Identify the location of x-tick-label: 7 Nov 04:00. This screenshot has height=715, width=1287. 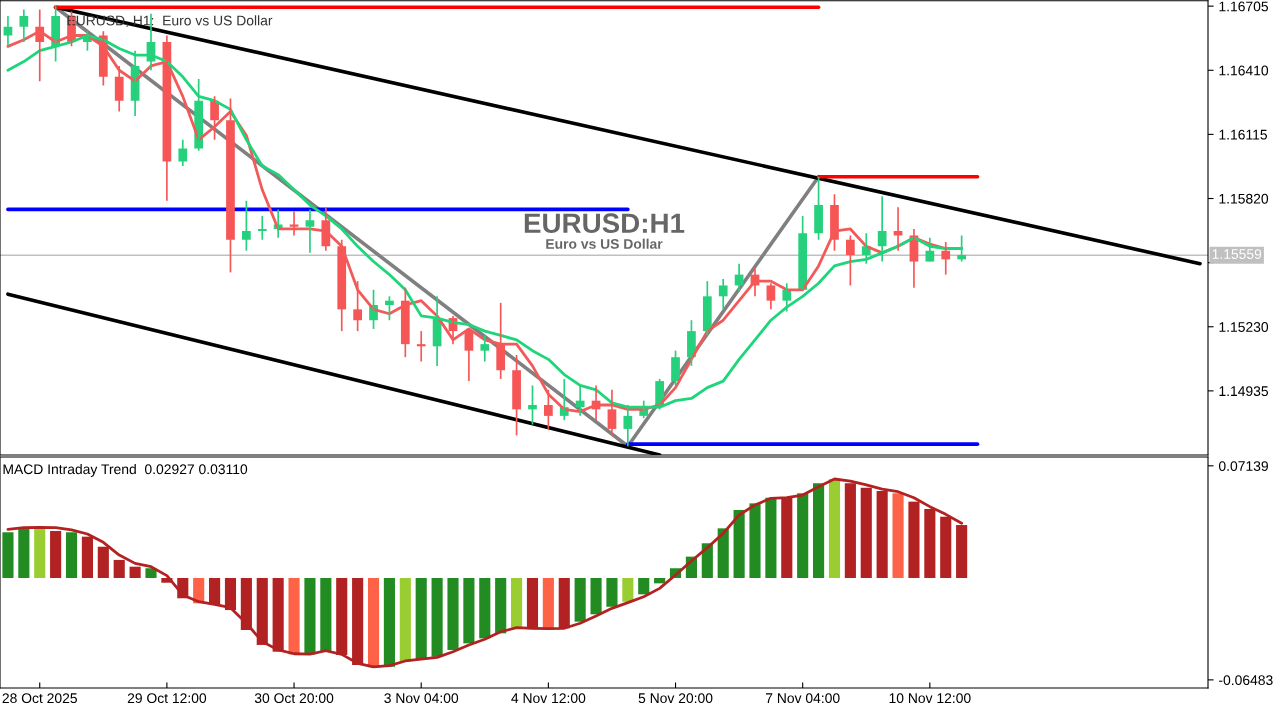
(802, 698).